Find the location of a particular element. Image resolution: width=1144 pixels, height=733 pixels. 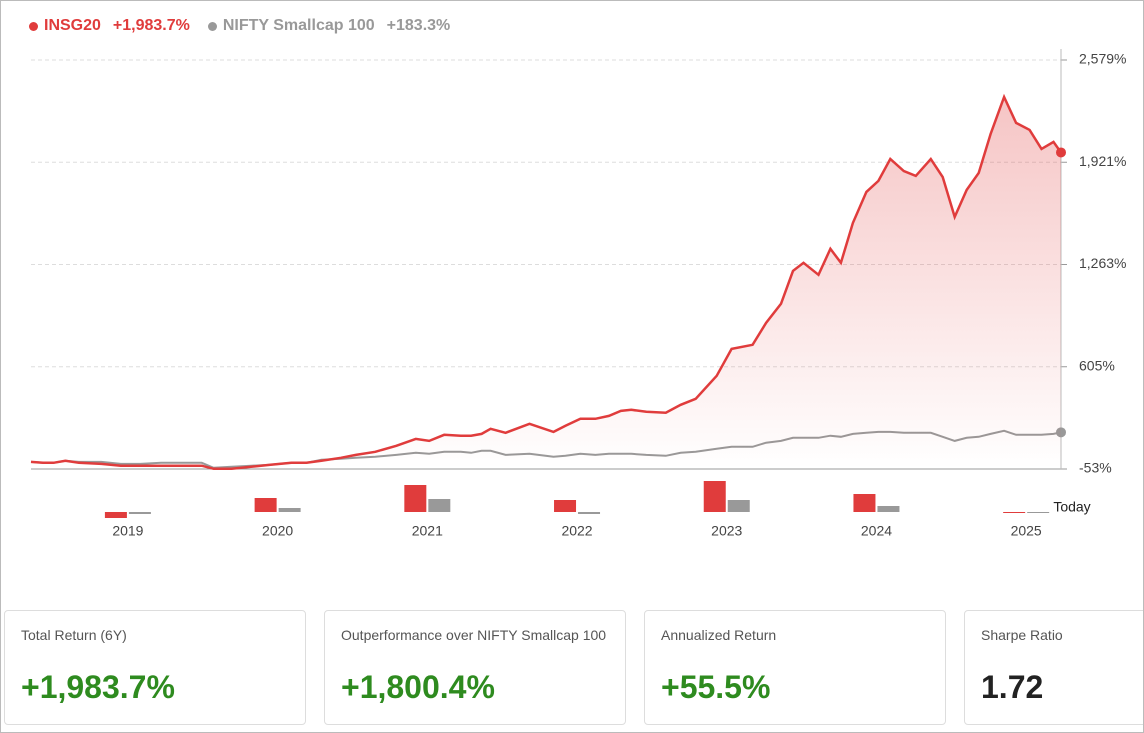

y-tick-label: 1,263% is located at coordinates (1102, 263).